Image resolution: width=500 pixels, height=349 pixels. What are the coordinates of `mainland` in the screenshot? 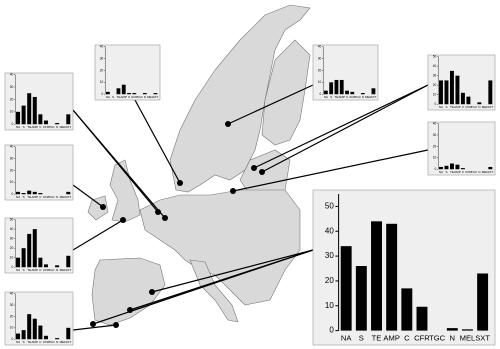 It's located at (220, 247).